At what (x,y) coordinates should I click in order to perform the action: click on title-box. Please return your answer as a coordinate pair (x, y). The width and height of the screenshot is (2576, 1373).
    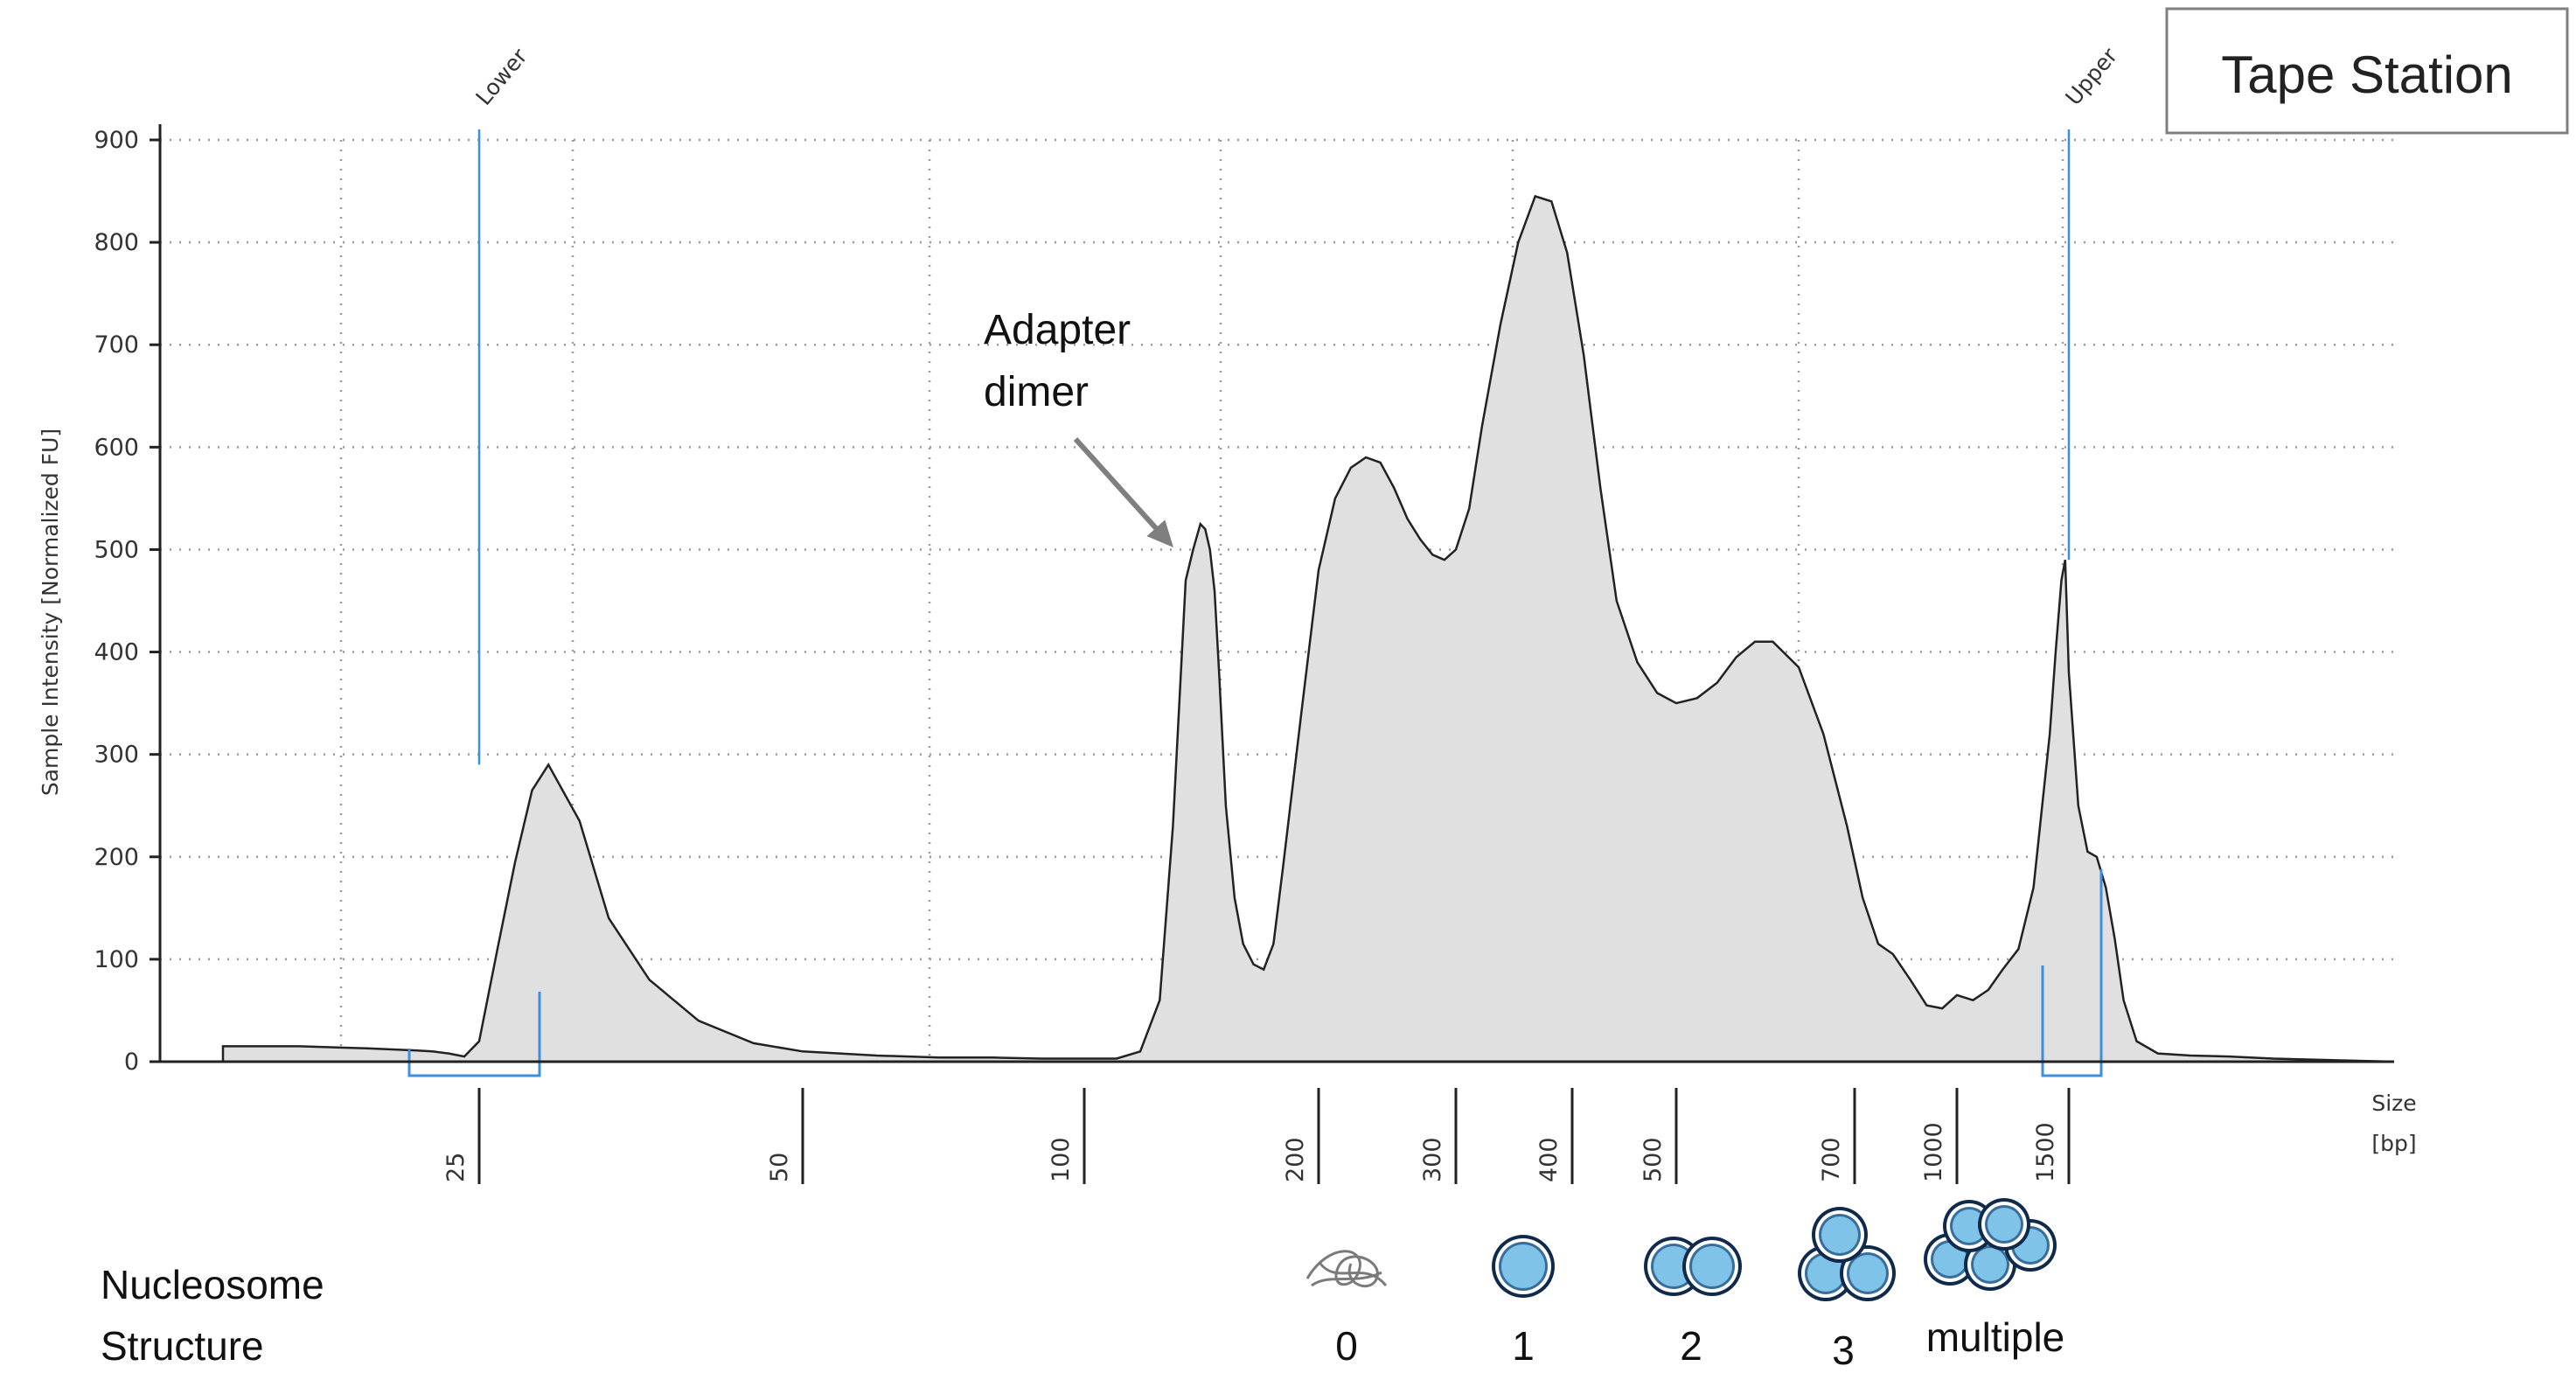
    Looking at the image, I should click on (2367, 71).